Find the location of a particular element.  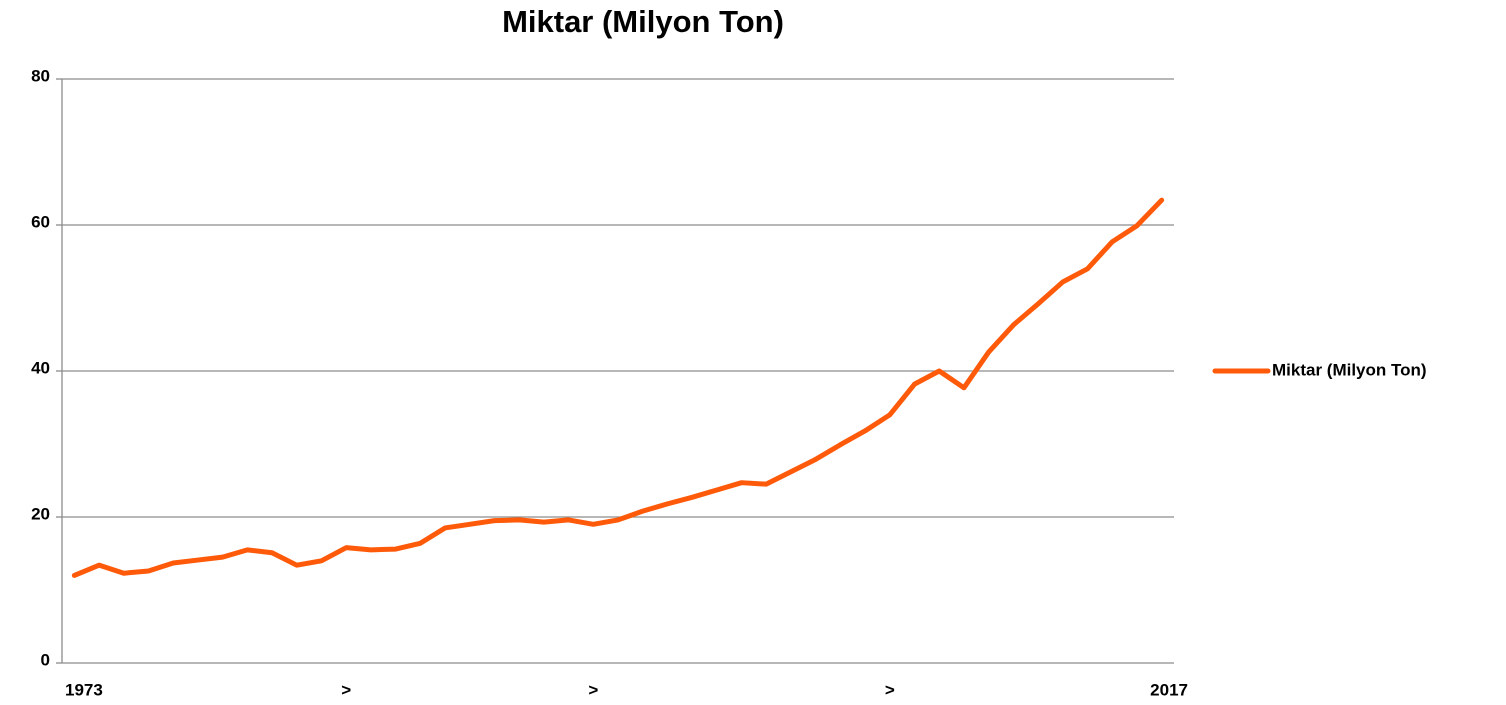

y-tick-label: 80 is located at coordinates (40, 75).